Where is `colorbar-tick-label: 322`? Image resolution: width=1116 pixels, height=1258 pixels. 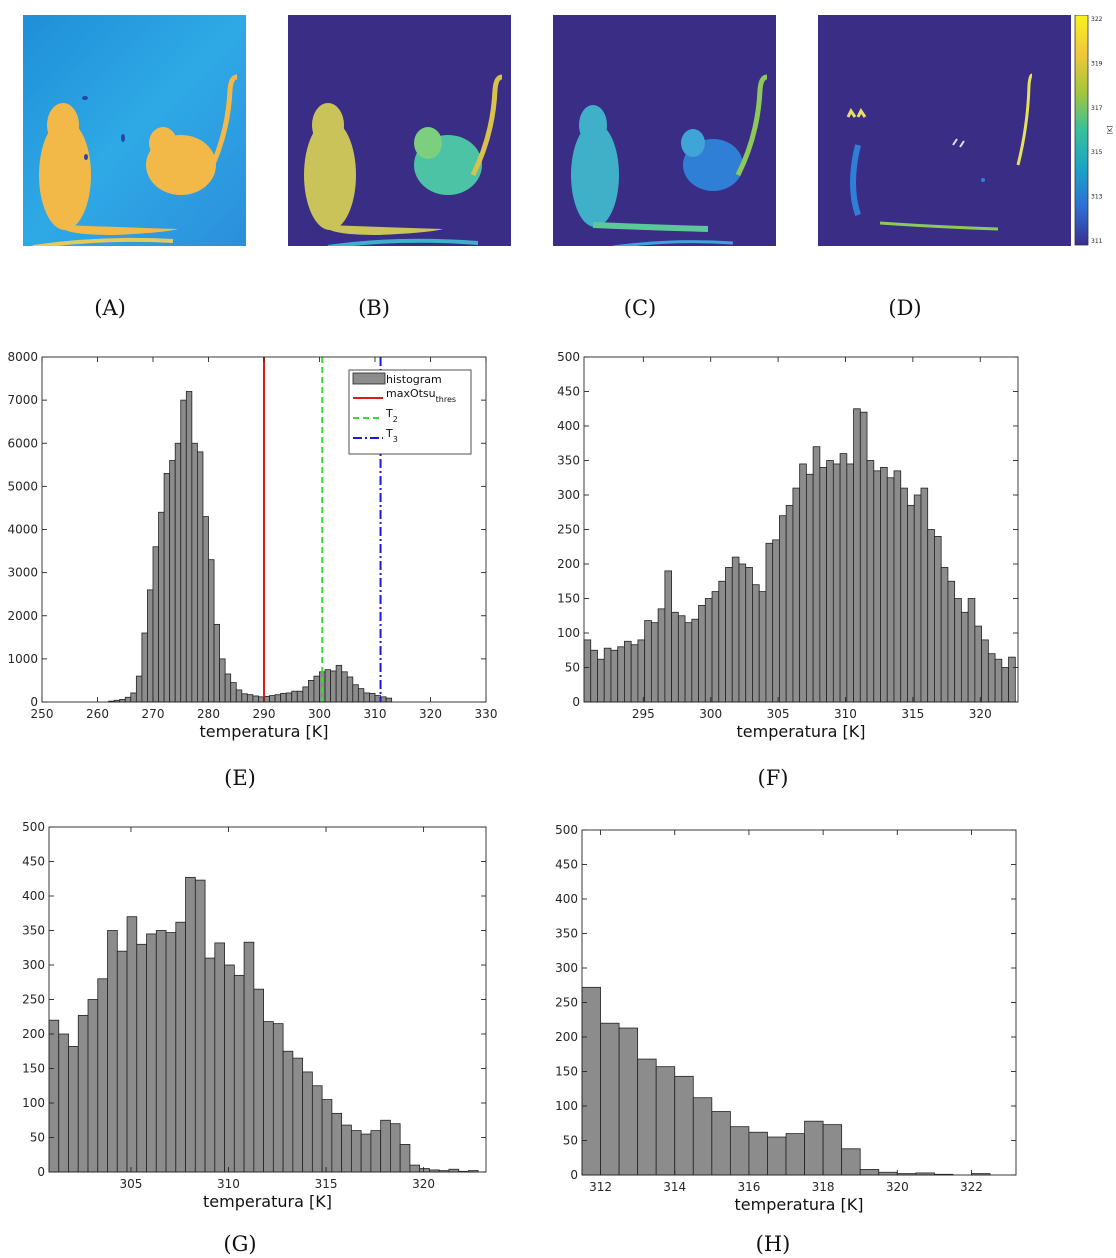
colorbar-tick-label: 322 is located at coordinates (1097, 19).